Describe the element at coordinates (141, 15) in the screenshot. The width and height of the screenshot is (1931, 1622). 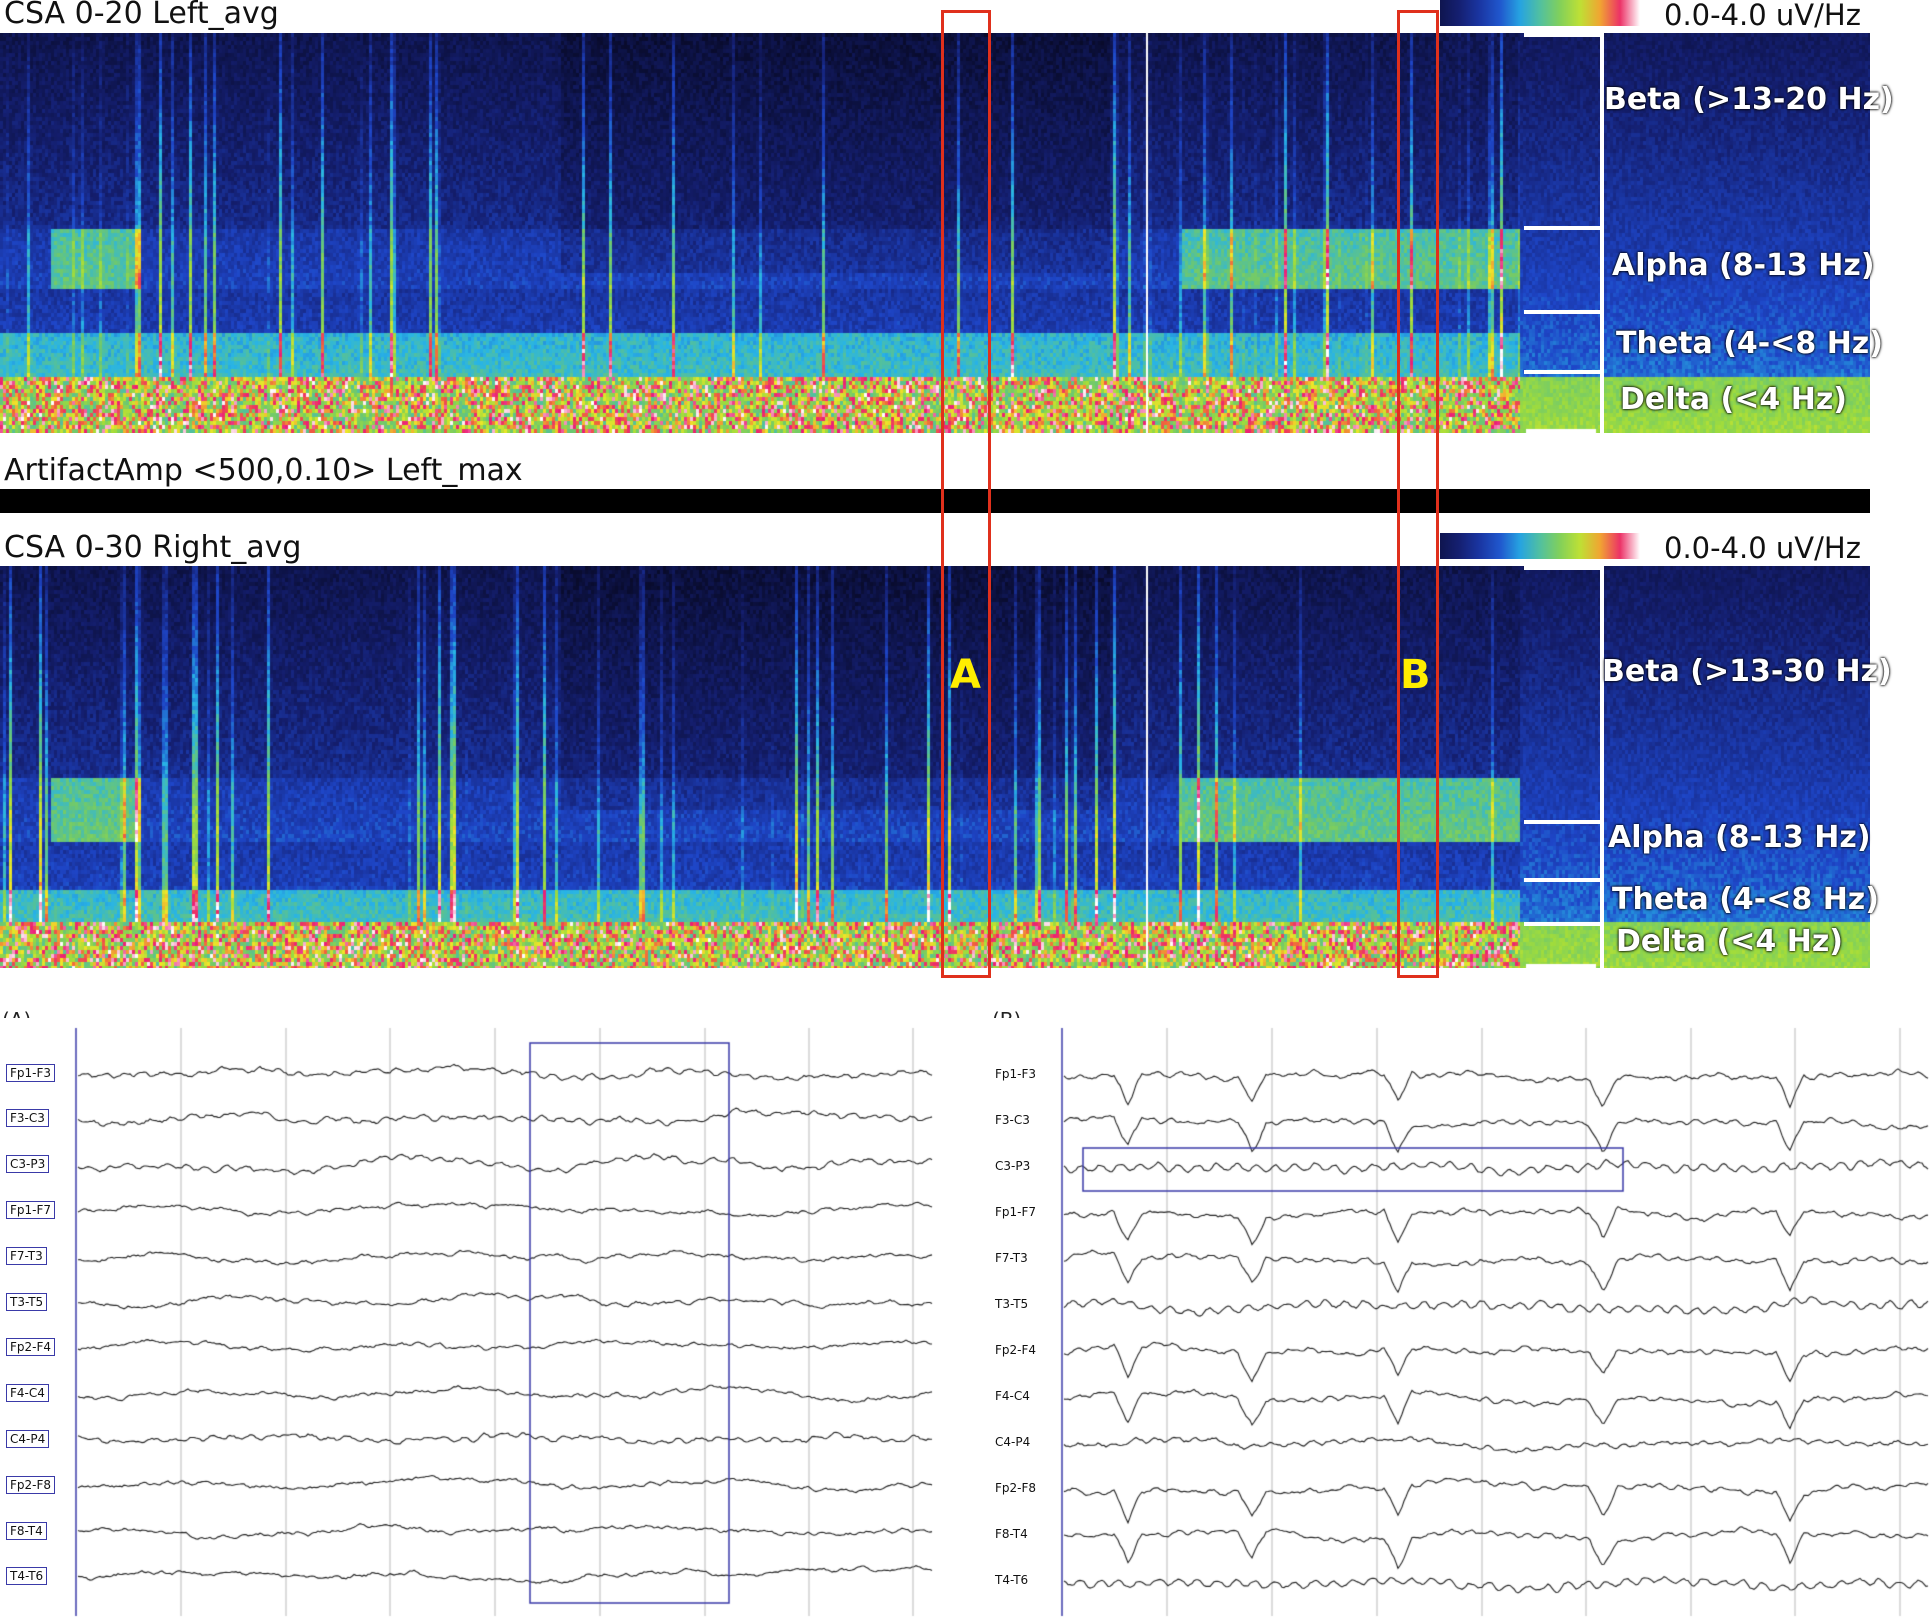
I see `csa-top-title: CSA 0-20 Left_avg` at that location.